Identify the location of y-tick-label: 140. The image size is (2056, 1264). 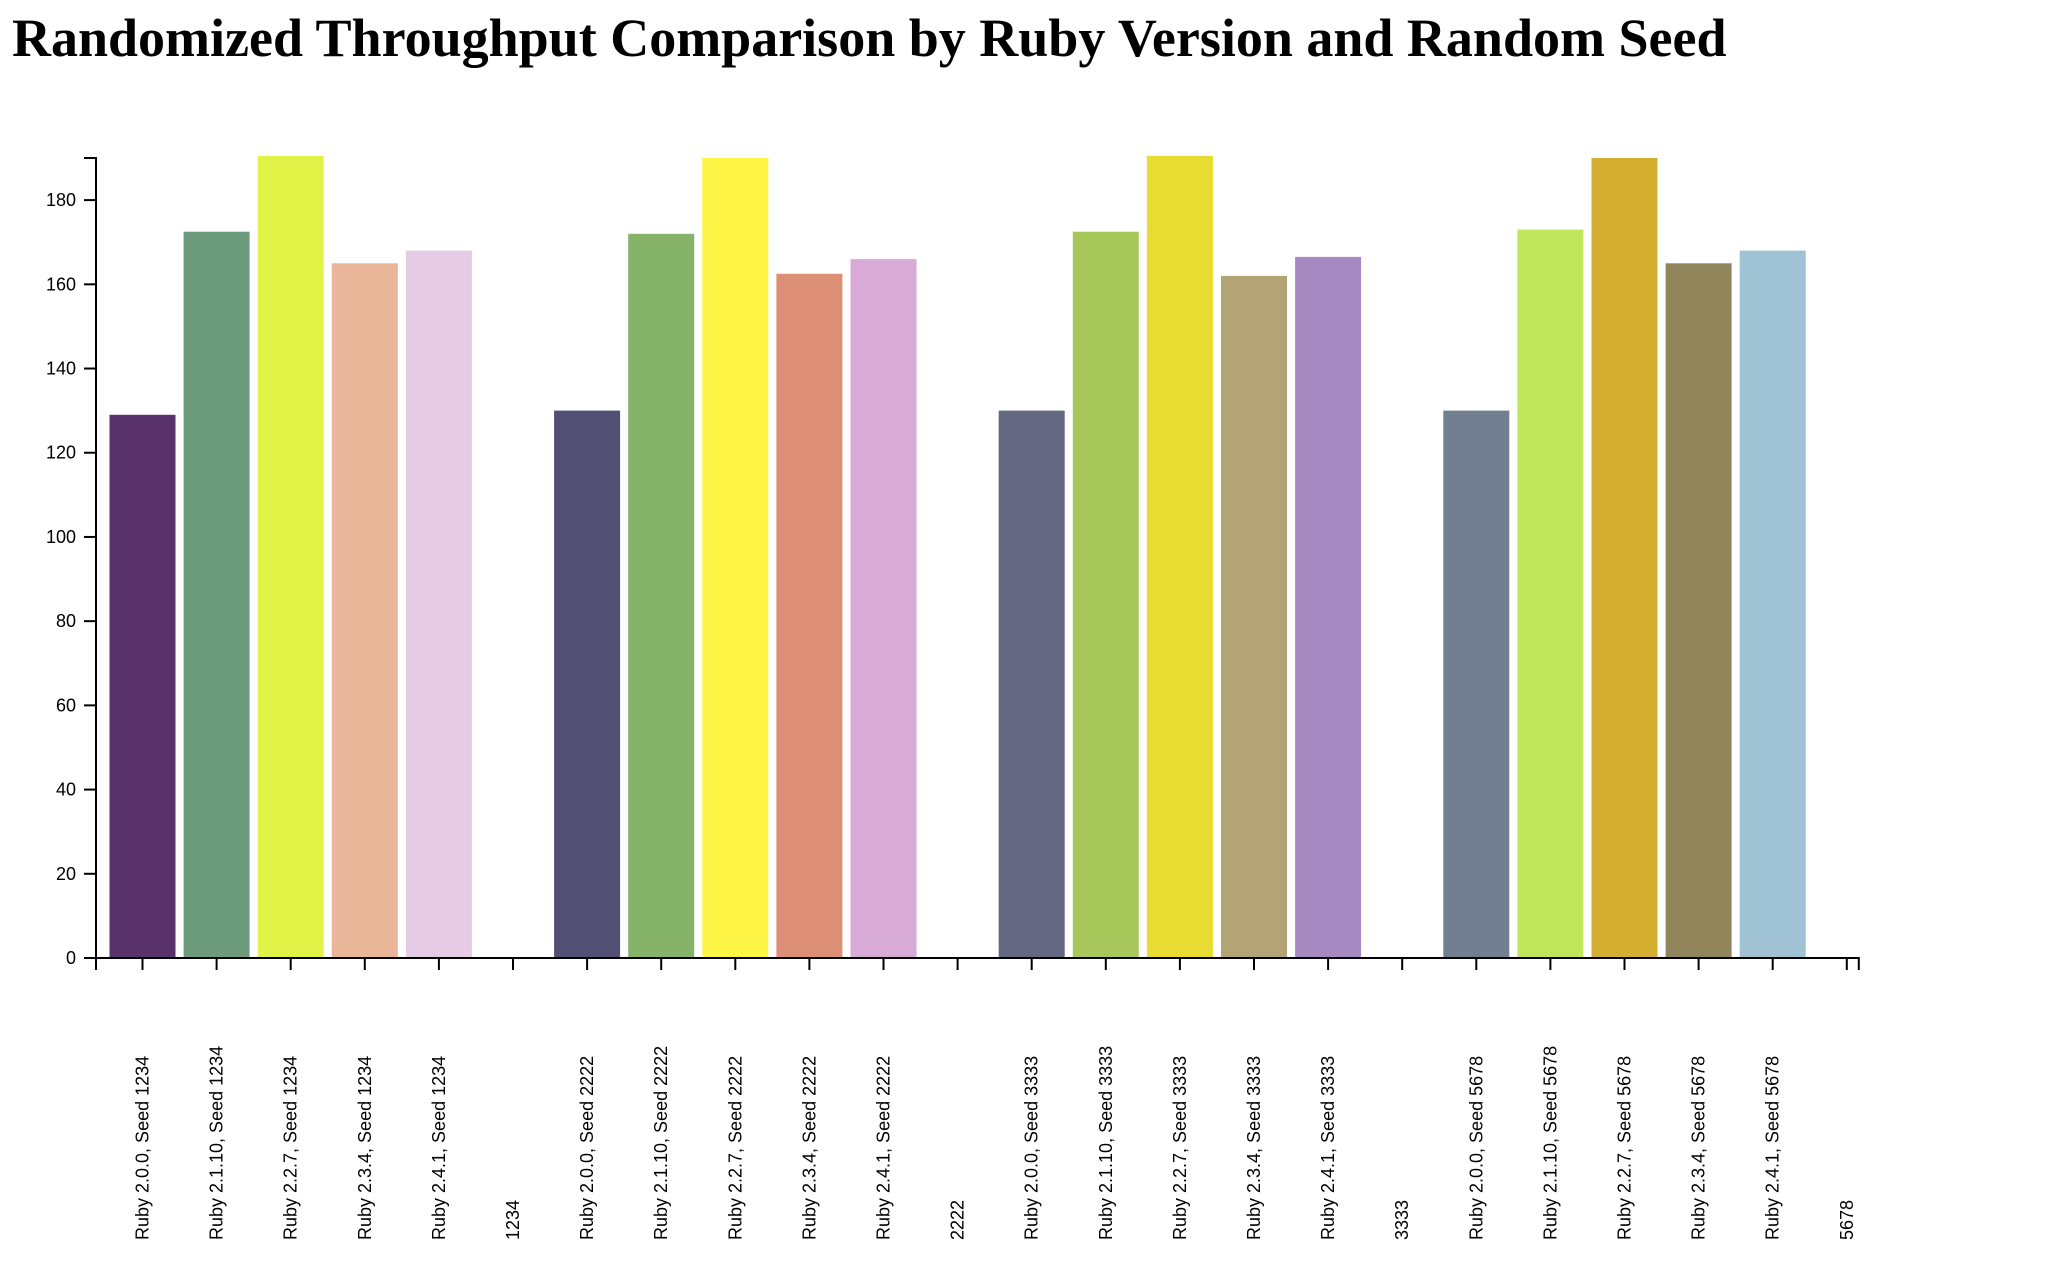
(61, 369).